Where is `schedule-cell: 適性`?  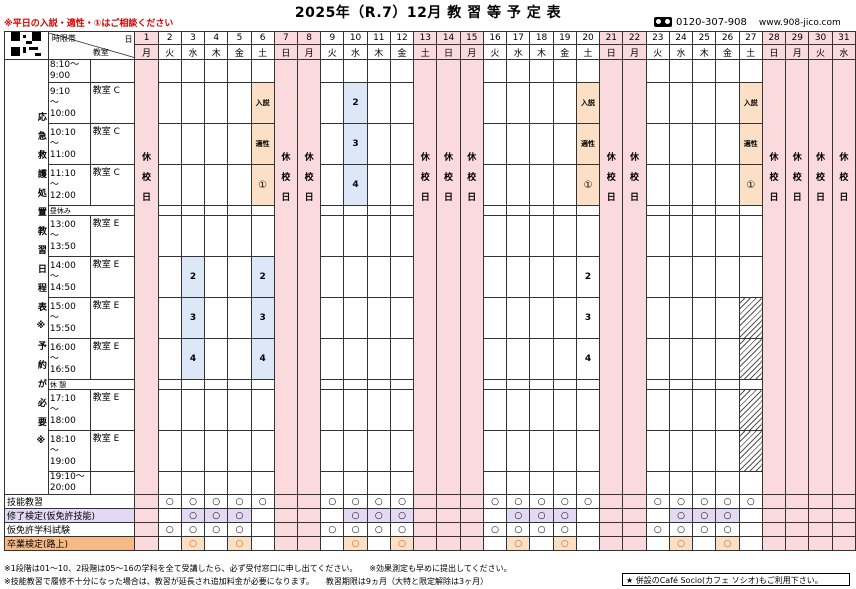 schedule-cell: 適性 is located at coordinates (588, 144).